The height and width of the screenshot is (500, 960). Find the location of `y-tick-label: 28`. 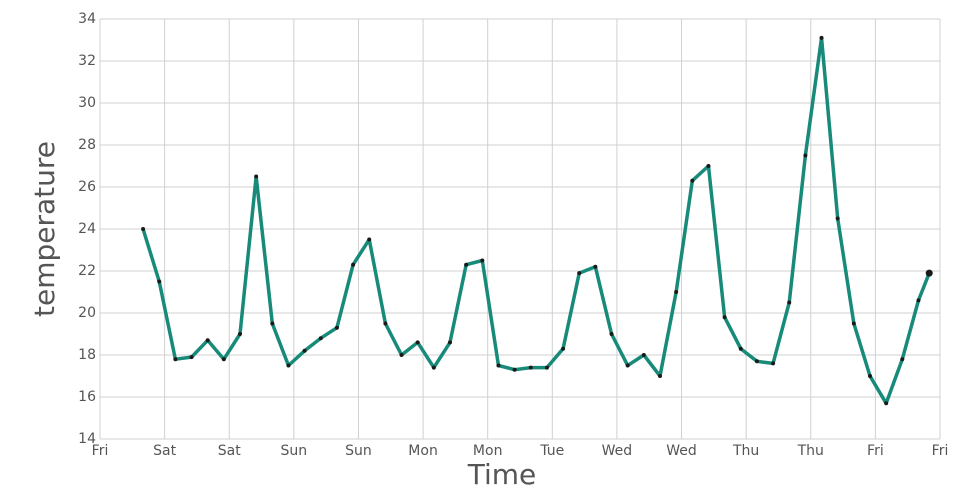

y-tick-label: 28 is located at coordinates (87, 145).